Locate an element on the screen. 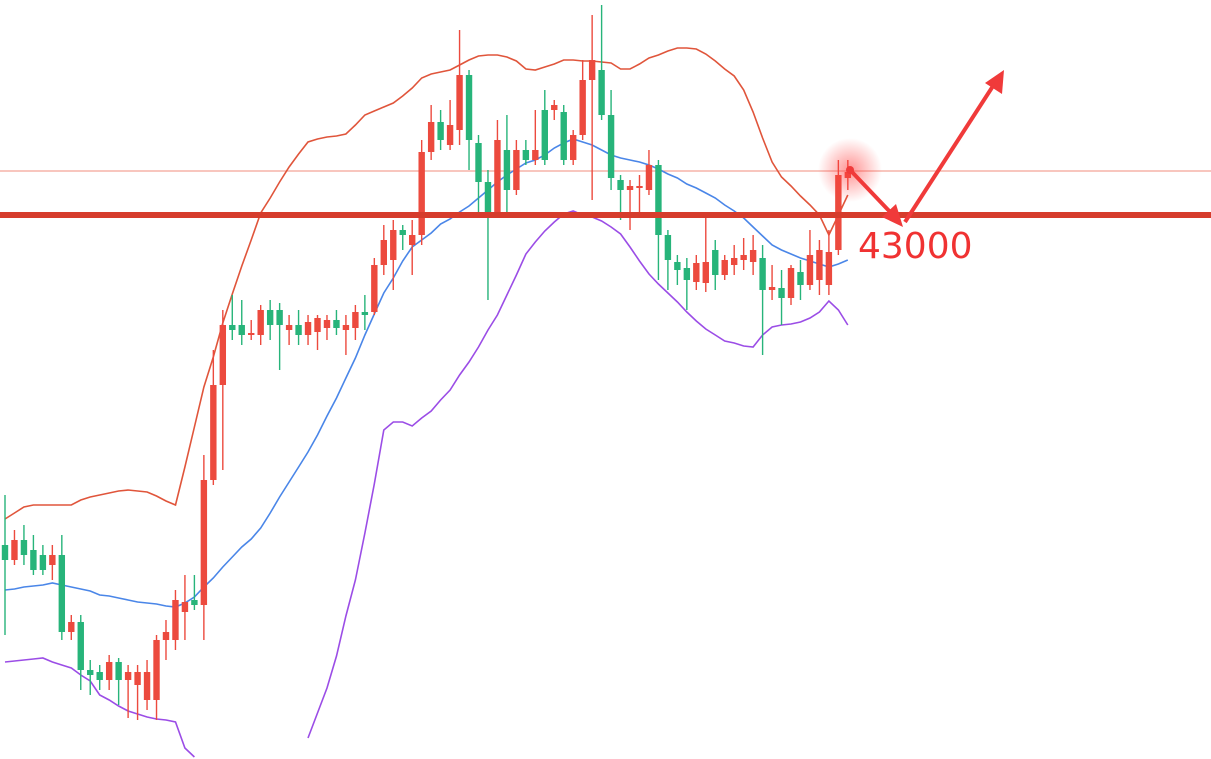 The image size is (1211, 759). level-label: 43000 is located at coordinates (915, 246).